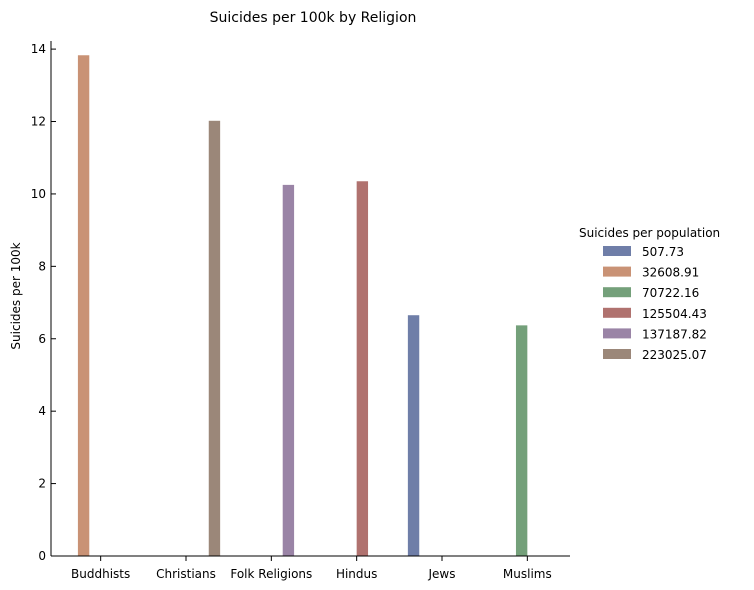 Image resolution: width=754 pixels, height=590 pixels. I want to click on legend-entry: 70722.16, so click(670, 293).